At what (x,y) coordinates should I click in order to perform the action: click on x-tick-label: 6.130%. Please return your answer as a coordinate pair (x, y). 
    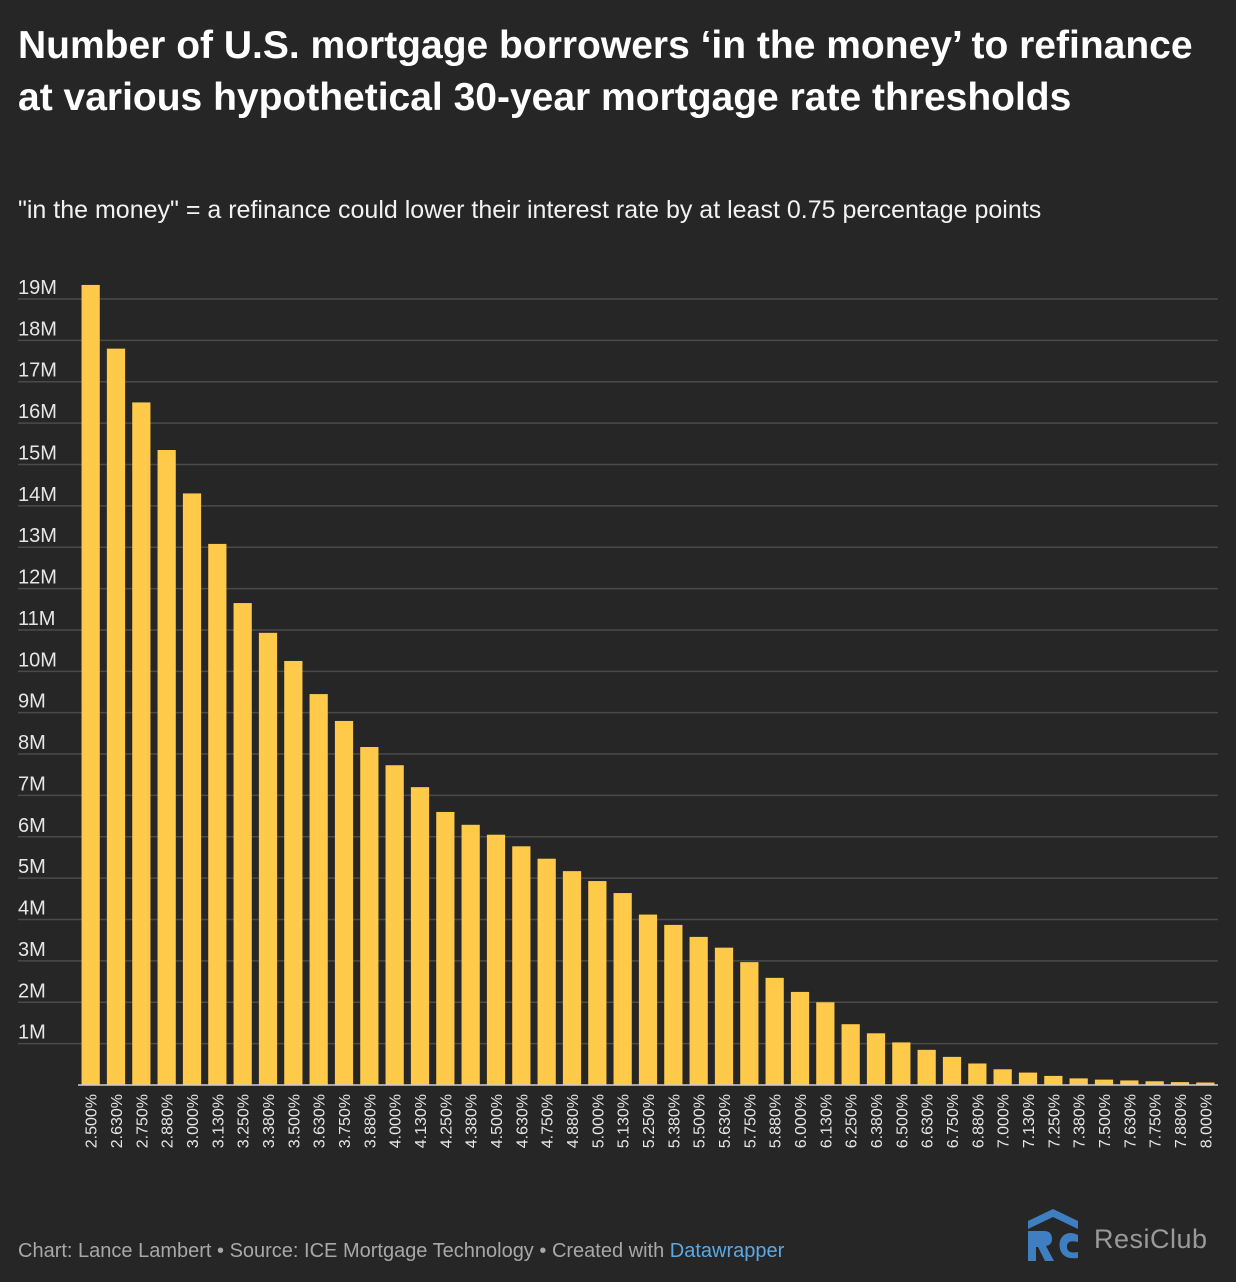
    Looking at the image, I should click on (826, 1121).